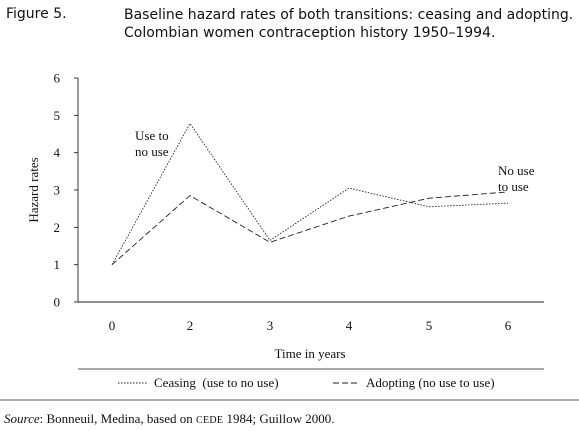  I want to click on x-tick-label: 3, so click(270, 325).